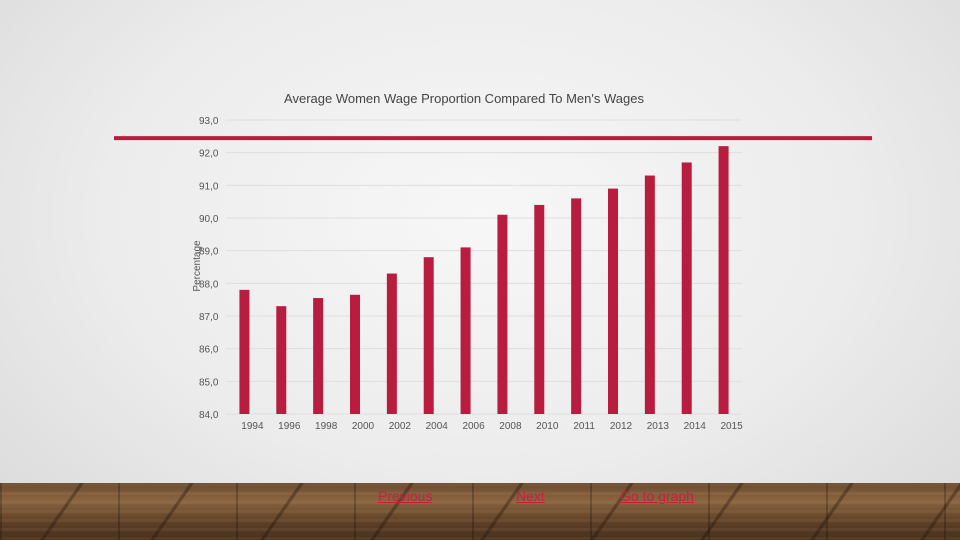  I want to click on x-tick-label: 2008, so click(510, 426).